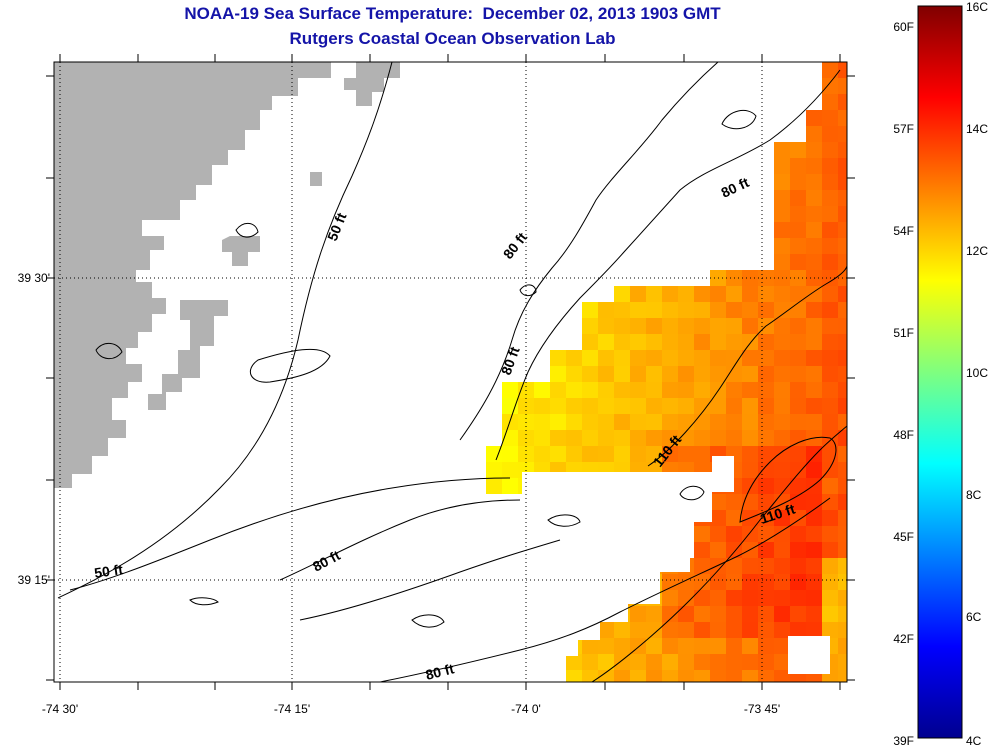 Image resolution: width=992 pixels, height=754 pixels. I want to click on colorbar-f-label: 45F, so click(903, 537).